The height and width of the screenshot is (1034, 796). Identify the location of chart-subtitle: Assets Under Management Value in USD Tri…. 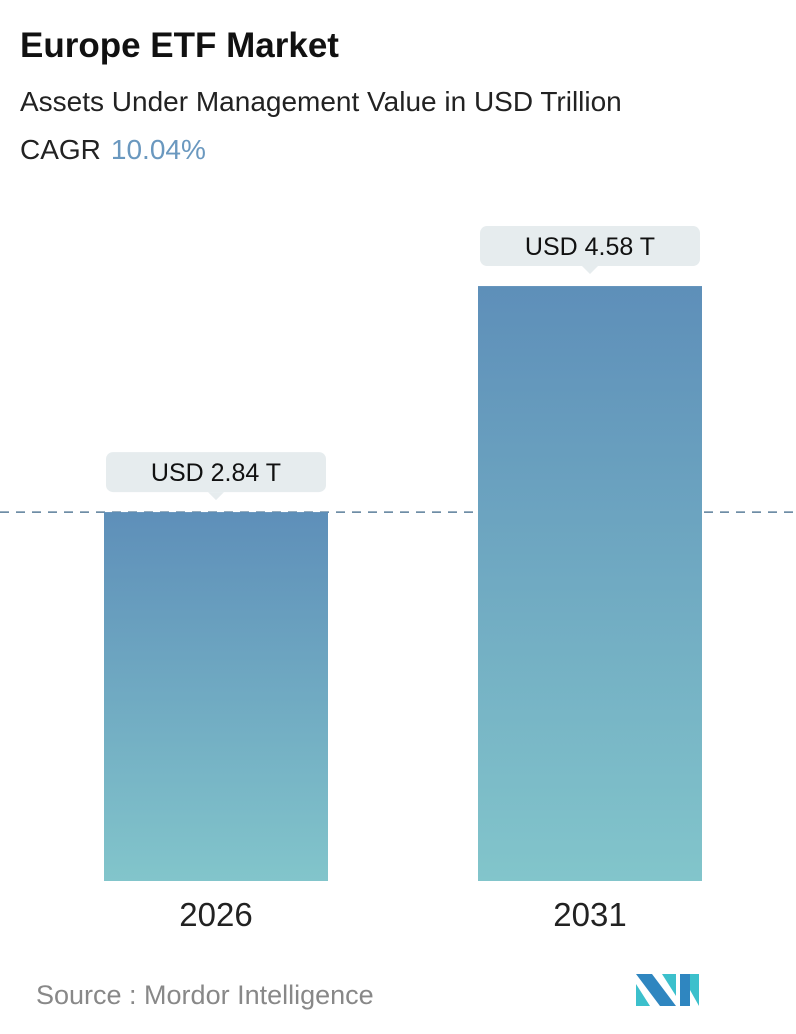
(321, 101).